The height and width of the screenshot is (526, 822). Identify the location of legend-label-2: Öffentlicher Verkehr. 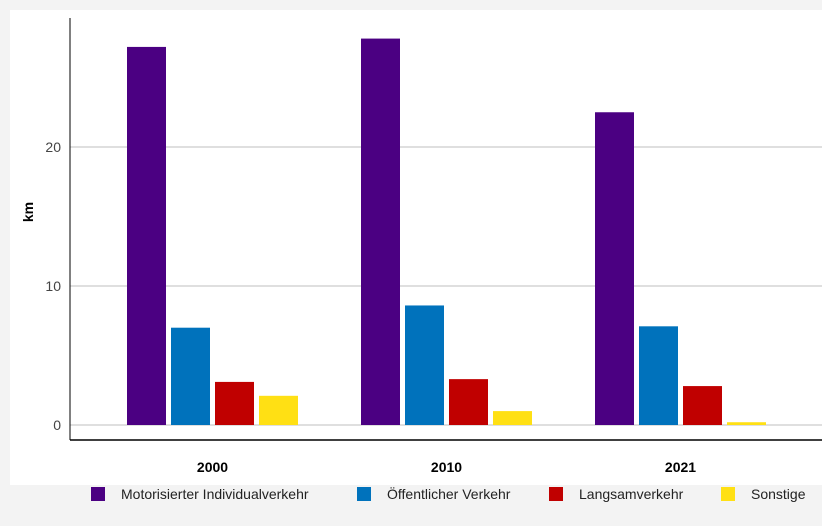
(449, 493).